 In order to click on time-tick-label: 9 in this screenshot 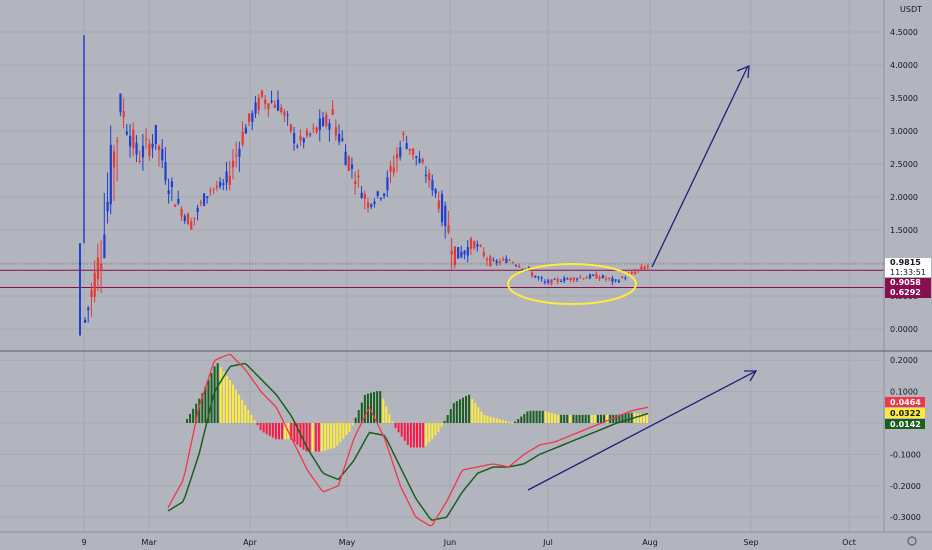, I will do `click(83, 542)`.